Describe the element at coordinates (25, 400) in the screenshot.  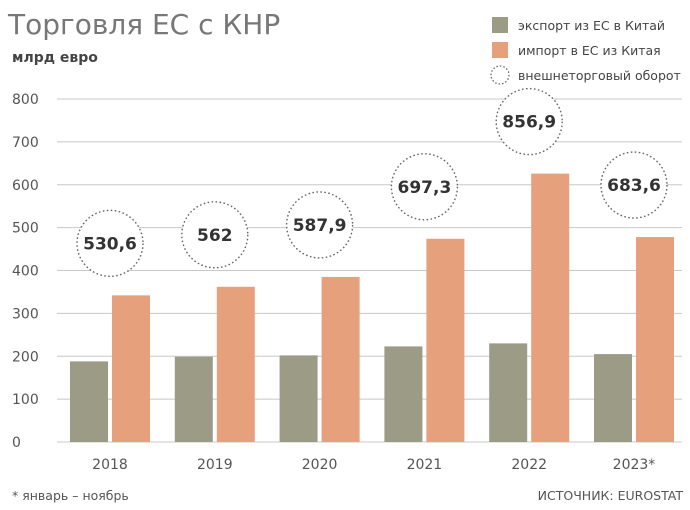
I see `y-tick-label: 100` at that location.